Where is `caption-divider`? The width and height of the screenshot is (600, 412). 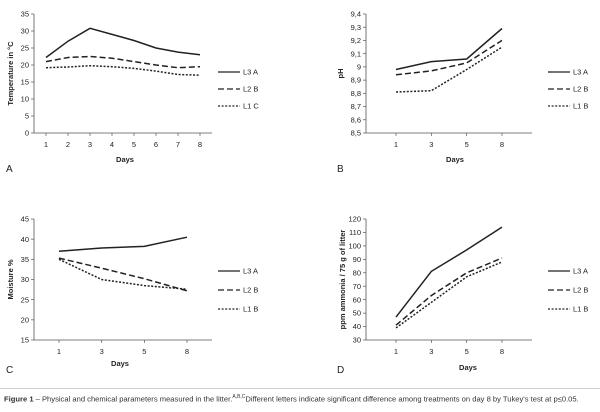
caption-divider is located at coordinates (300, 388).